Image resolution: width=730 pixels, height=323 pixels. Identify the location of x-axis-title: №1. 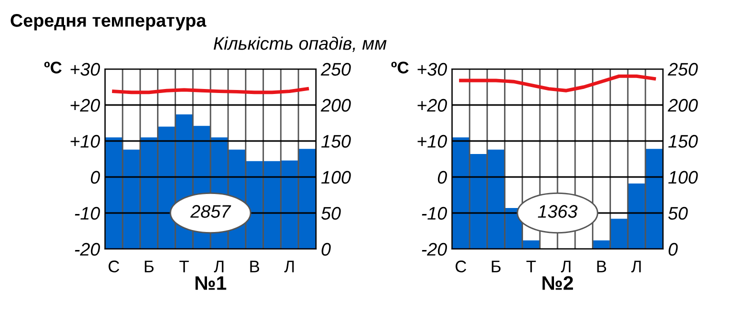
(211, 283).